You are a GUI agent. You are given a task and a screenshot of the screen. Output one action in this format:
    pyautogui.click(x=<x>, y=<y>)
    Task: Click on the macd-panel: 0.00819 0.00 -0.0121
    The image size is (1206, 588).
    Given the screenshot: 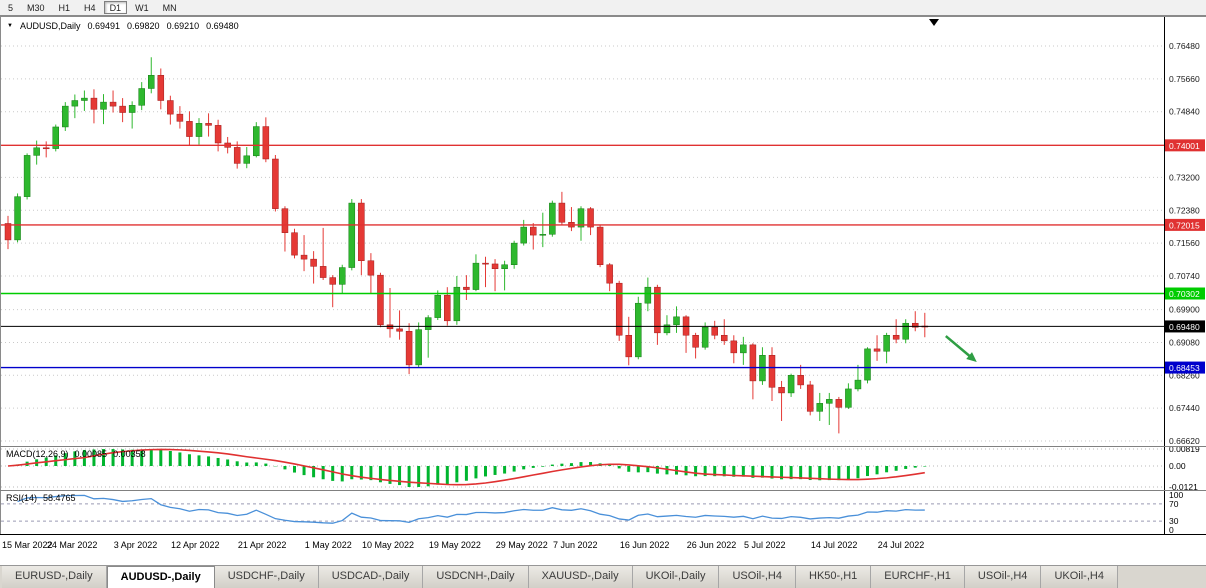 What is the action you would take?
    pyautogui.click(x=600, y=468)
    